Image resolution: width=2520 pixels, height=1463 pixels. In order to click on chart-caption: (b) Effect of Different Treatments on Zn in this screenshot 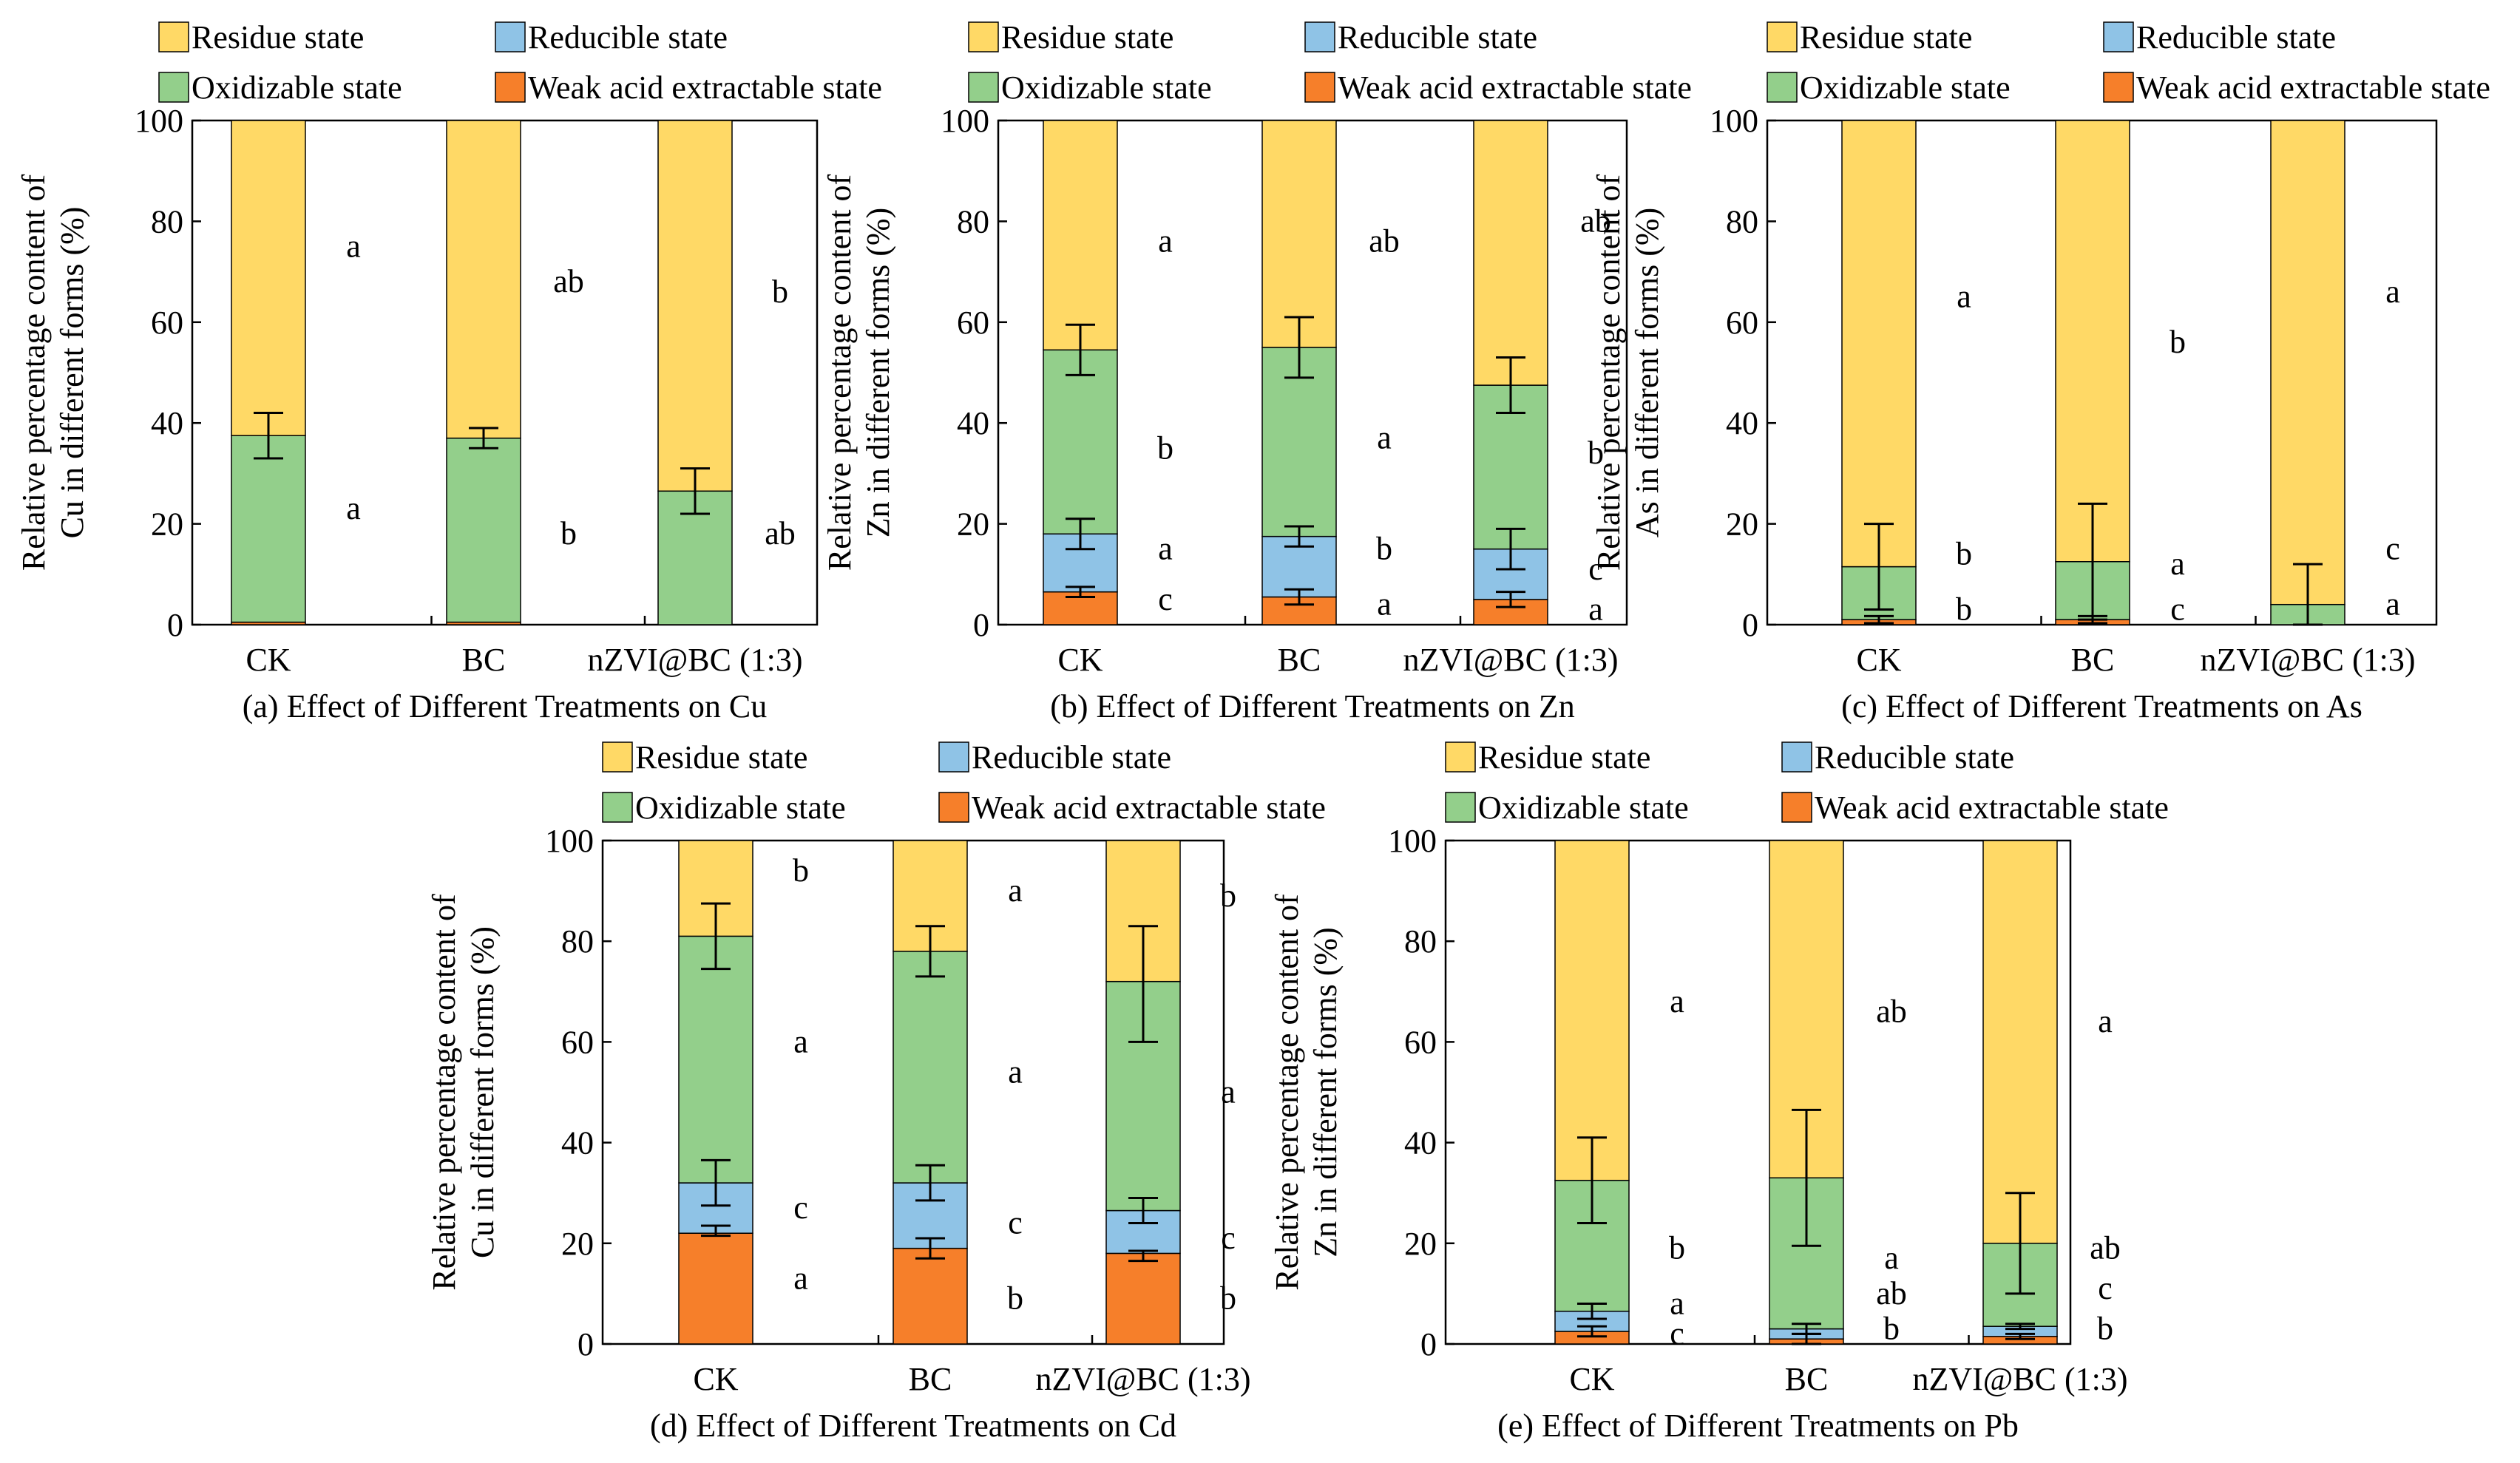, I will do `click(1312, 706)`.